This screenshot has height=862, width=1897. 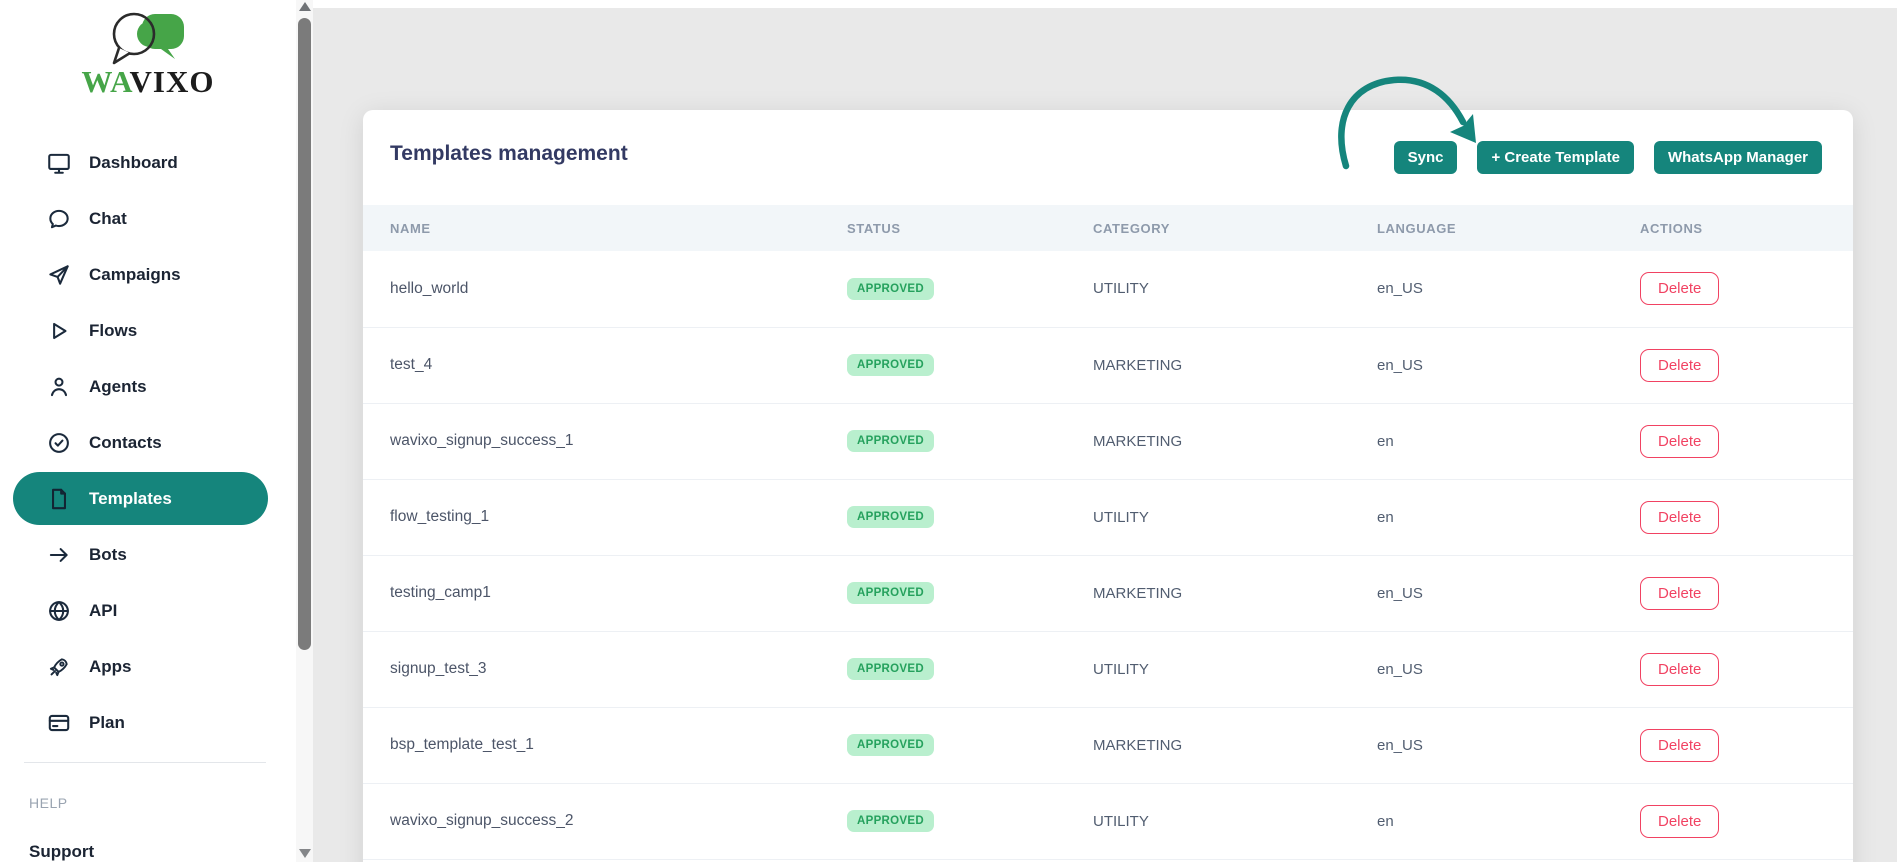 What do you see at coordinates (1425, 157) in the screenshot?
I see `sync-button: Sync` at bounding box center [1425, 157].